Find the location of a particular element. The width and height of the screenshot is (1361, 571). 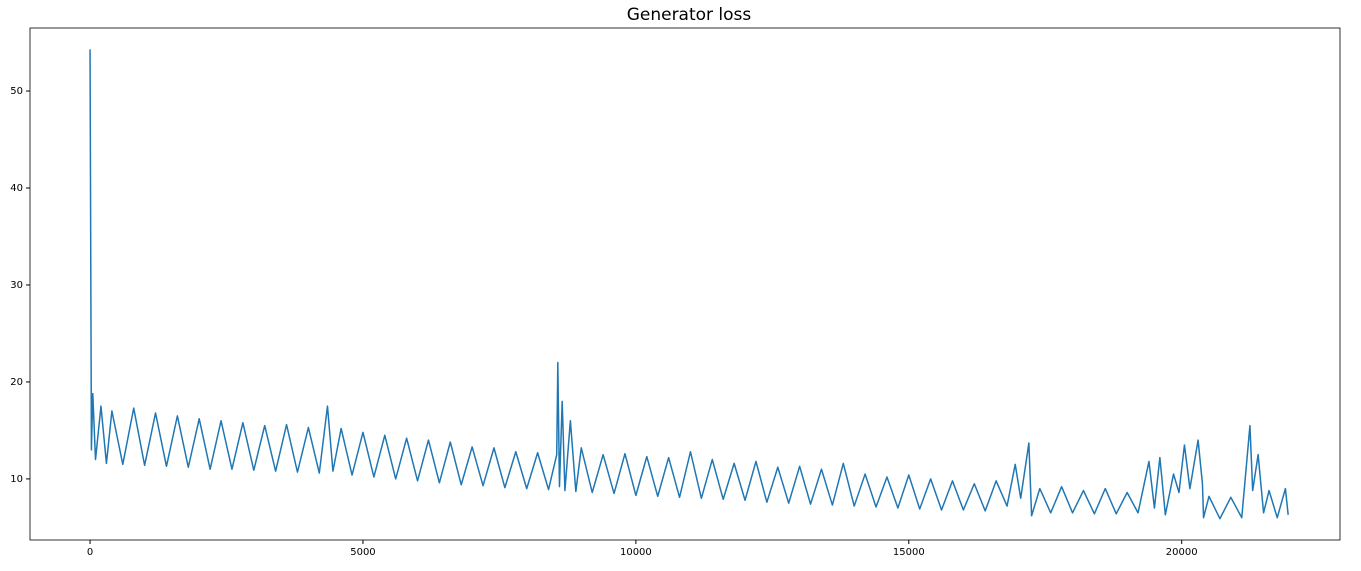

x-tick-label: 10000 is located at coordinates (636, 552).